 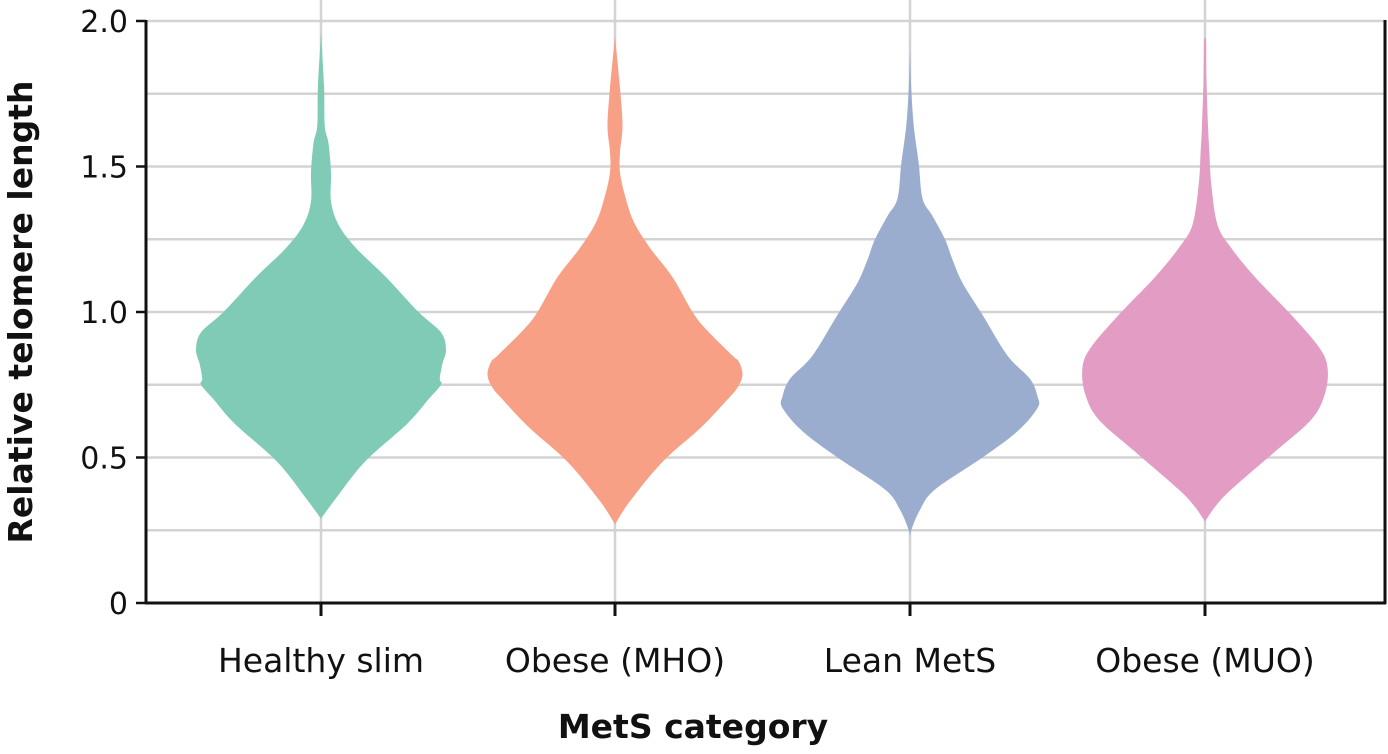 I want to click on x-tick-label: Obese (MHO), so click(x=615, y=660).